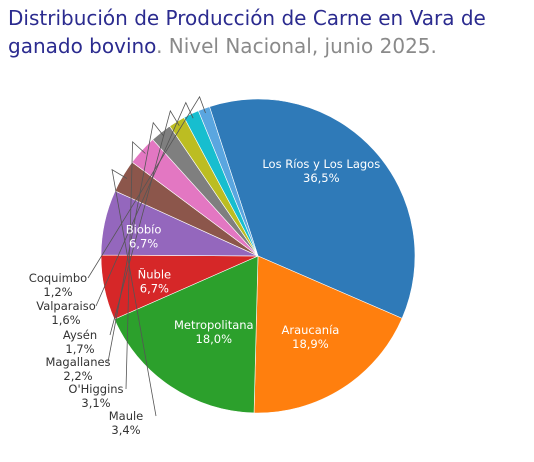  I want to click on chart-subtitle: . Nivel Nacional, junio 2025., so click(296, 46).